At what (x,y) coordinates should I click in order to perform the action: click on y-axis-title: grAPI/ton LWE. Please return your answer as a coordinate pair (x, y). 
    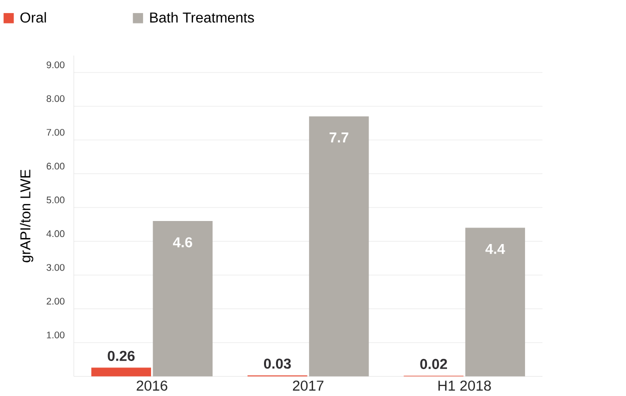
    Looking at the image, I should click on (27, 216).